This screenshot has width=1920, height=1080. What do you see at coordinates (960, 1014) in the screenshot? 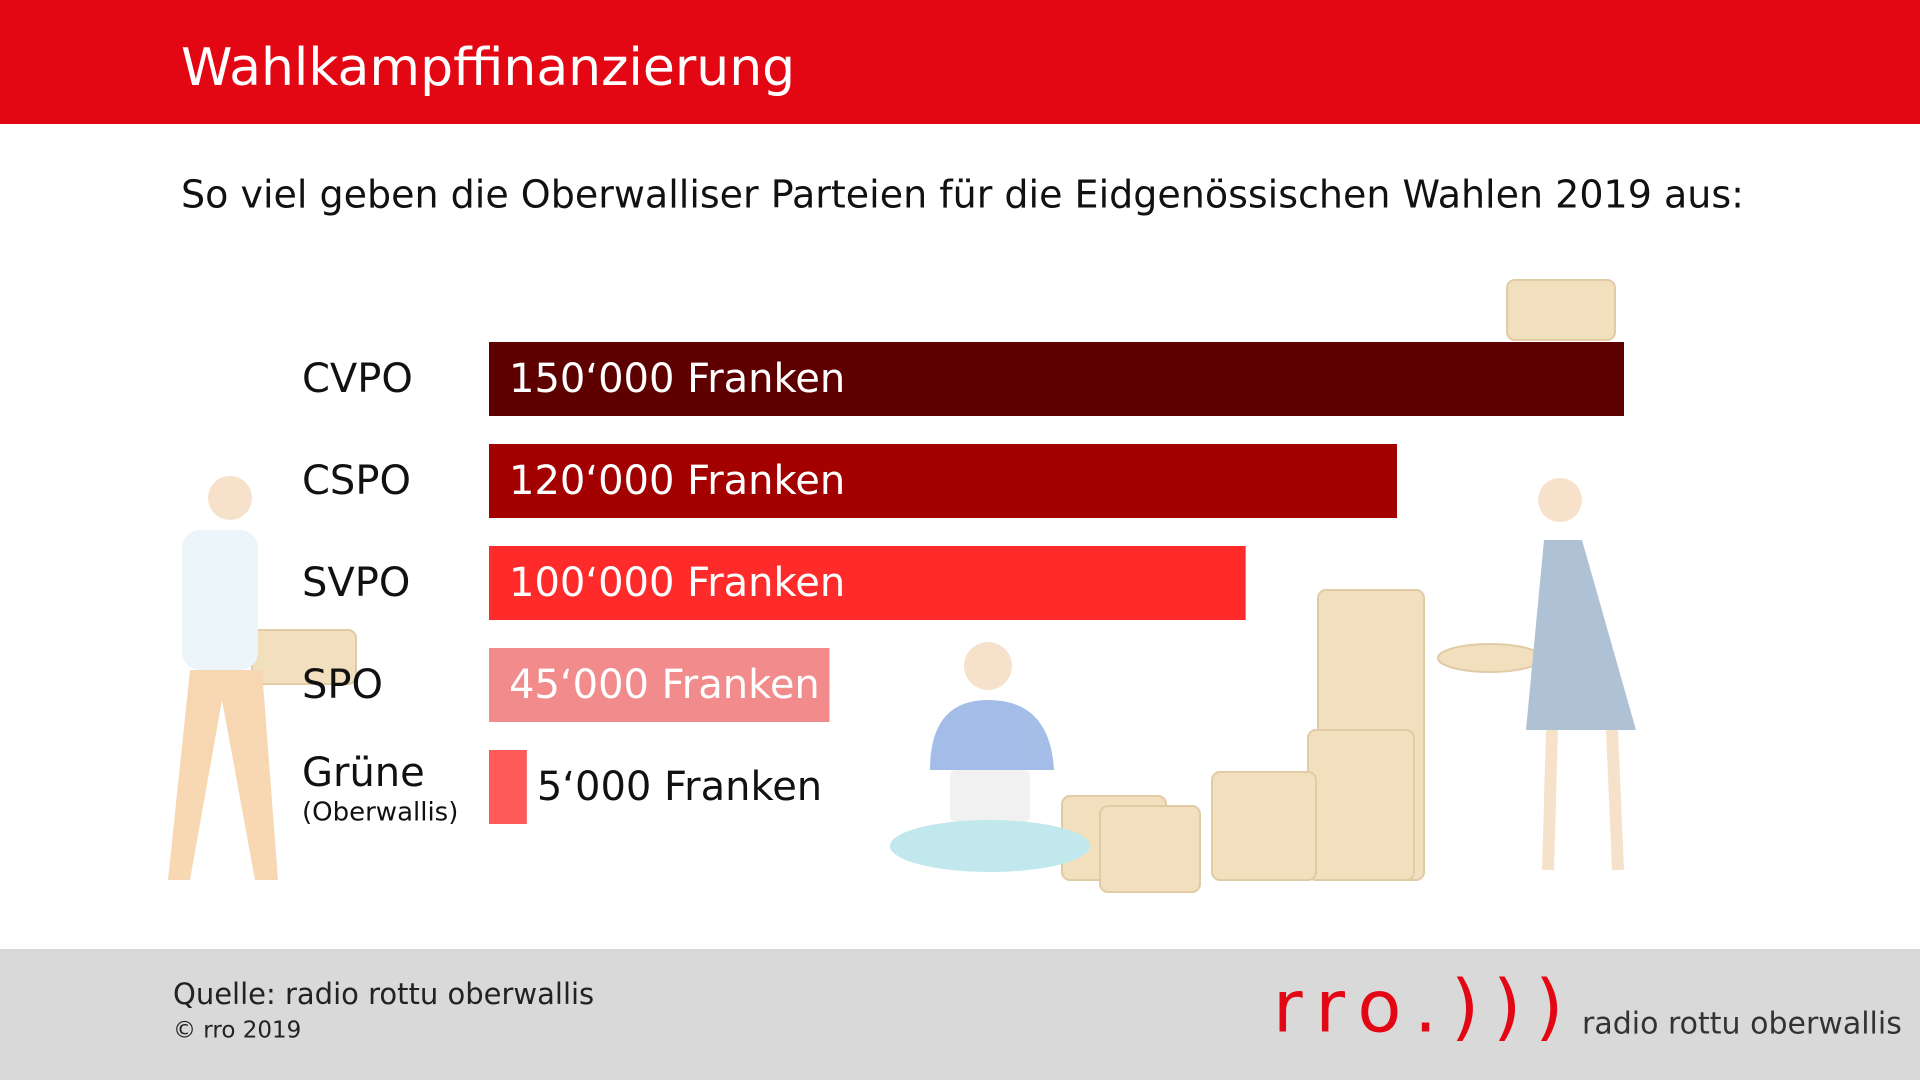
I see `footer-bar` at bounding box center [960, 1014].